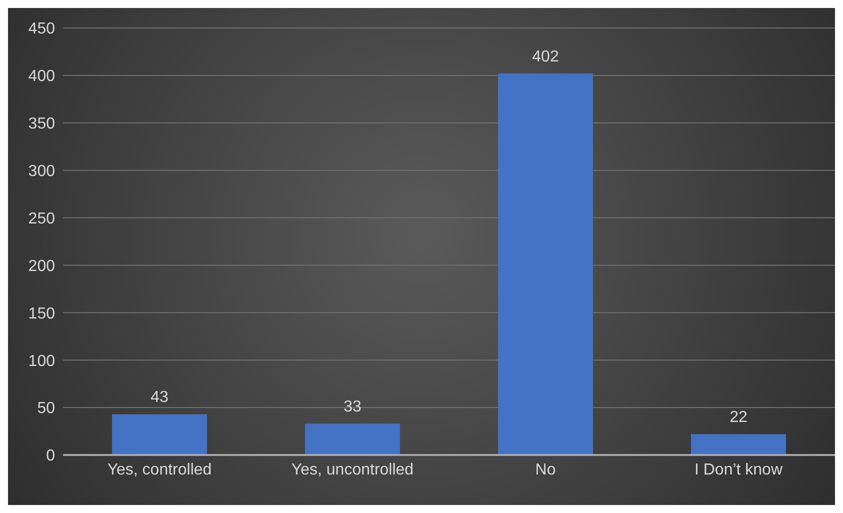 The width and height of the screenshot is (843, 513). What do you see at coordinates (159, 469) in the screenshot?
I see `x-tick-label: Yes, controlled` at bounding box center [159, 469].